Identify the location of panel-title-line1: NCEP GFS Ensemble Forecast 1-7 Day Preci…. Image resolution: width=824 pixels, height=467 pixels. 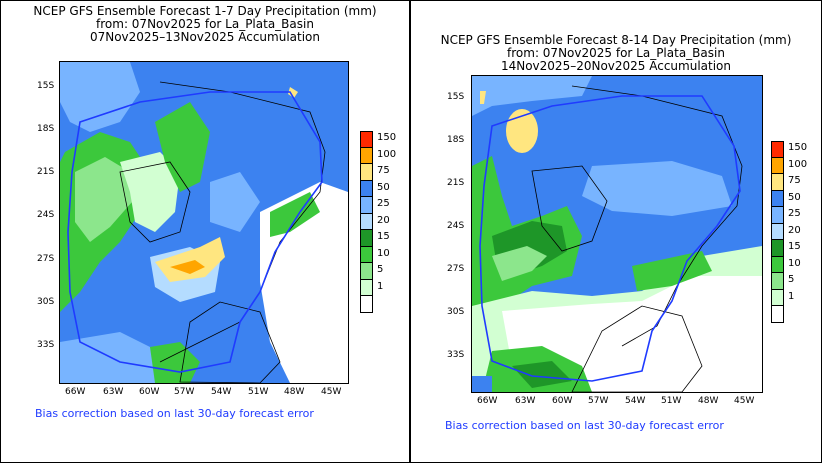
(205, 11).